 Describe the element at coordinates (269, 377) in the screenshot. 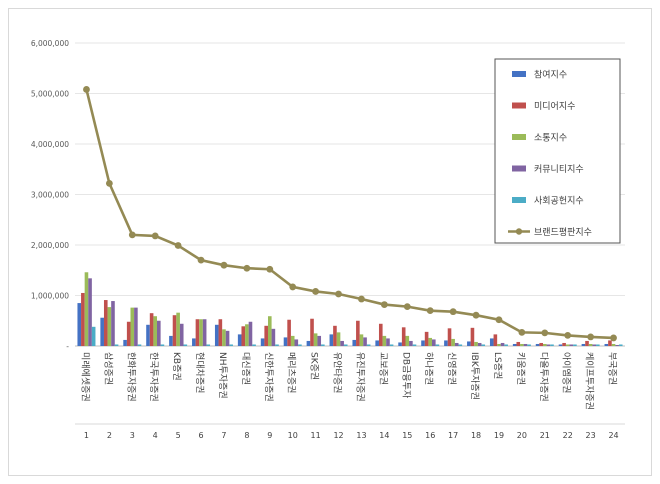

I see `x-category-label: 신한투자증권` at that location.